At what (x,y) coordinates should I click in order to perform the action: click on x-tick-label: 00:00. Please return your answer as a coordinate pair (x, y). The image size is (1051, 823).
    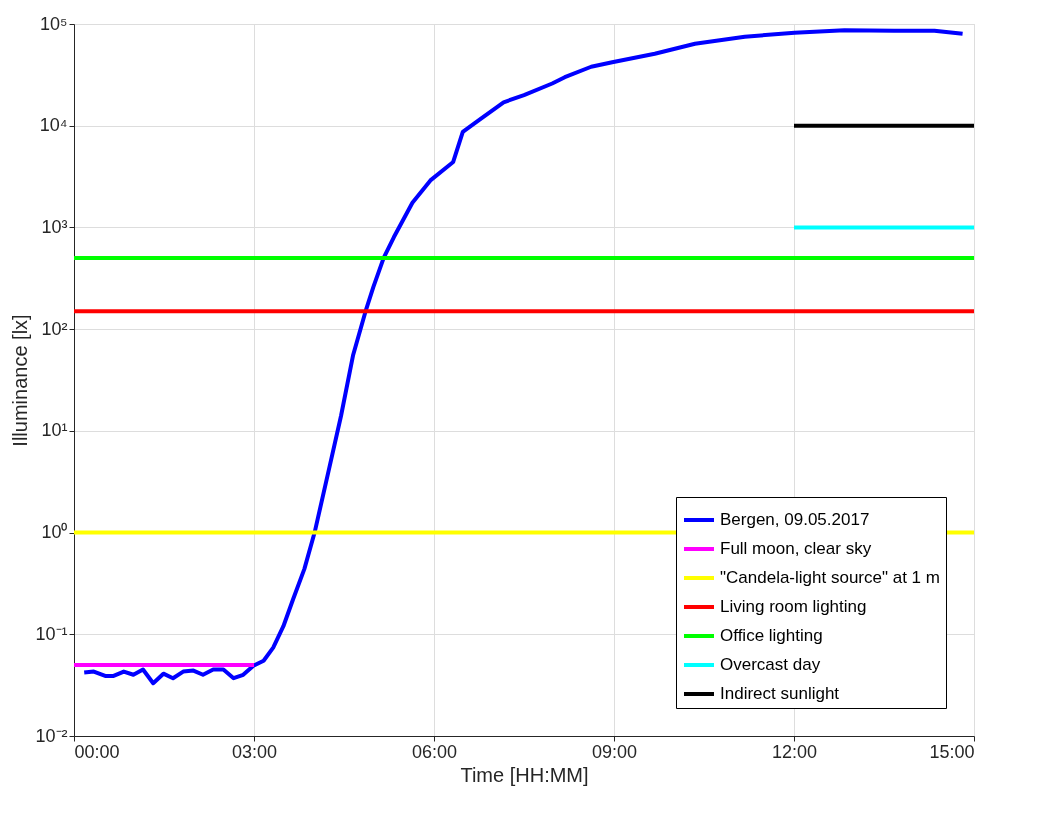
    Looking at the image, I should click on (97, 751).